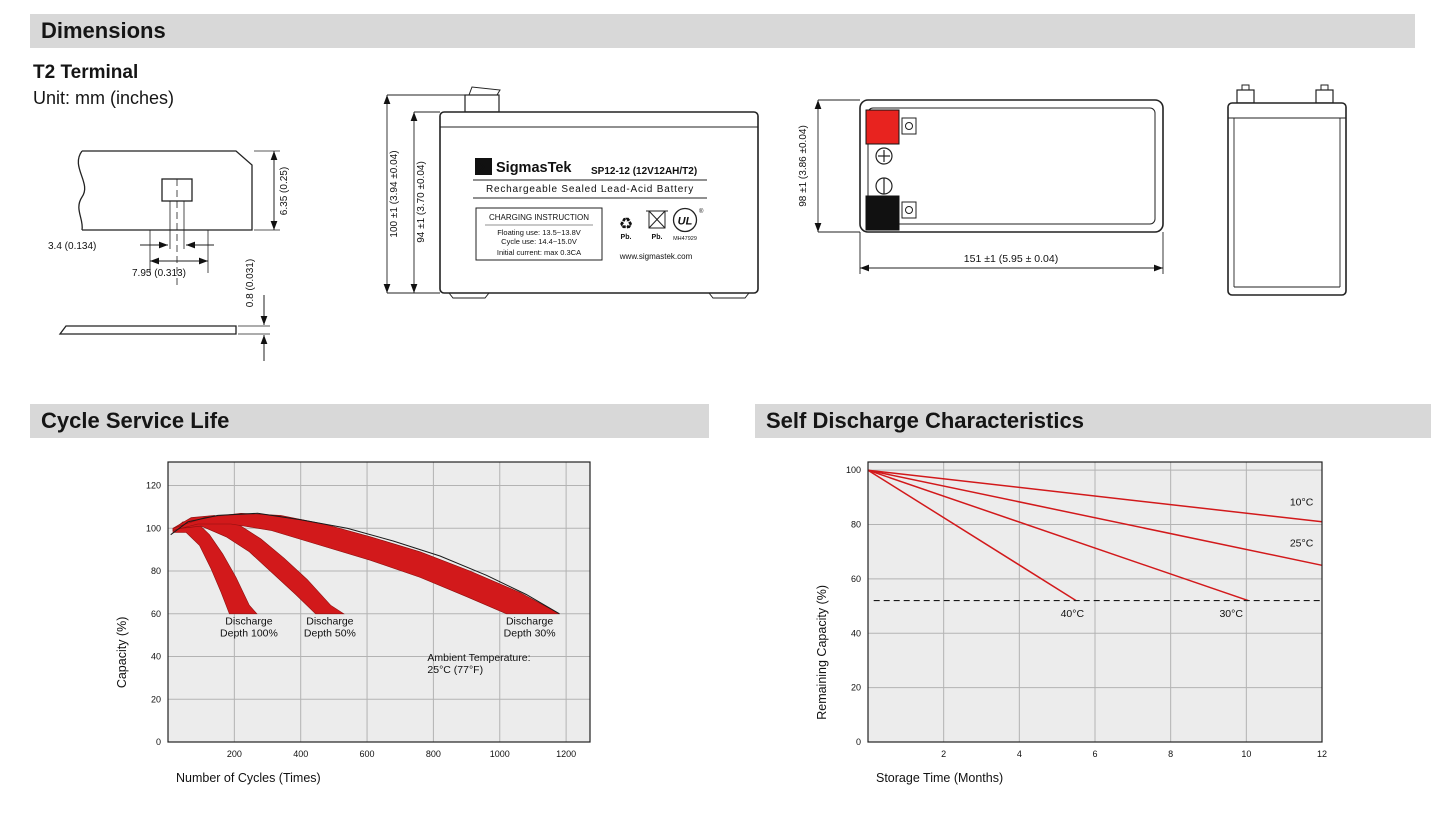 This screenshot has width=1434, height=815. I want to click on dim-case-height-label: 94 ±1 (3.70 ±0.04), so click(421, 202).